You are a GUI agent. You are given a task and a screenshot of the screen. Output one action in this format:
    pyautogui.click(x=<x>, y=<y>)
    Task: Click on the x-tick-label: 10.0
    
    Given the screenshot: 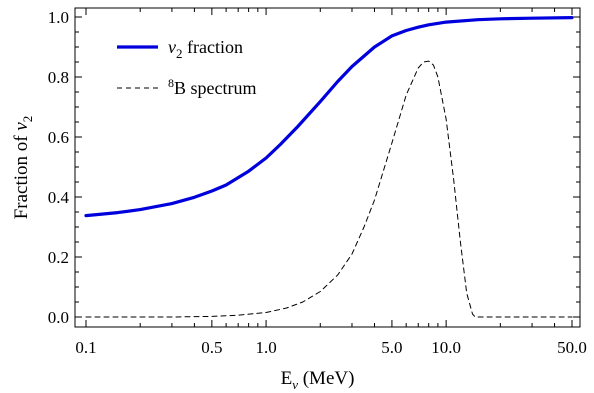 What is the action you would take?
    pyautogui.click(x=446, y=347)
    